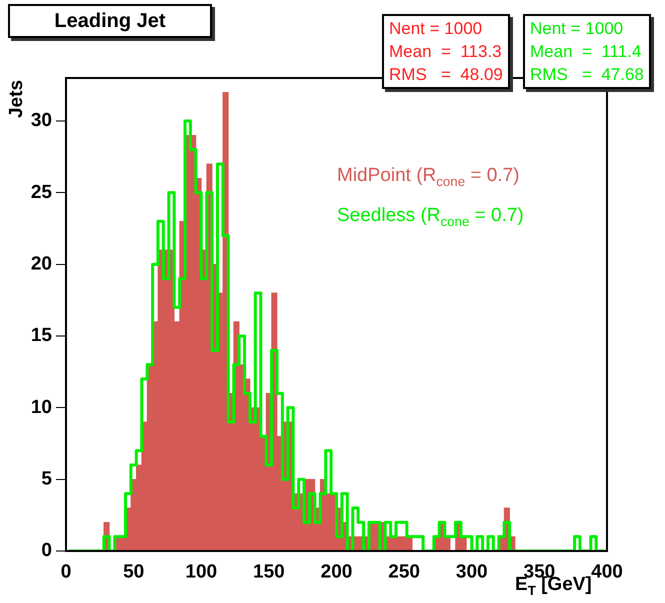 Image resolution: width=665 pixels, height=603 pixels. What do you see at coordinates (445, 51) in the screenshot?
I see `text: Mean = 113.3` at bounding box center [445, 51].